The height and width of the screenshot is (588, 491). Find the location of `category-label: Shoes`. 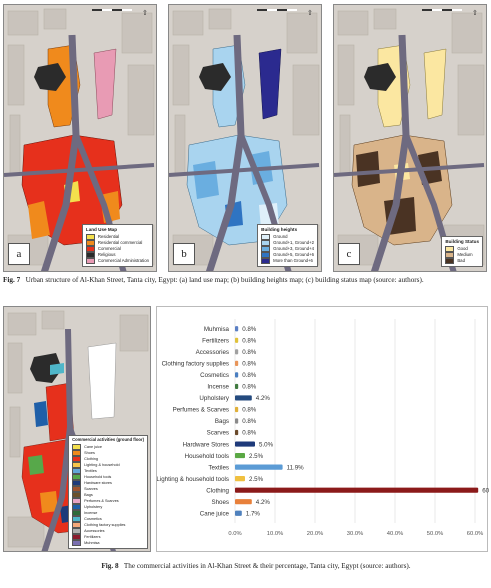

category-label: Shoes is located at coordinates (220, 502).